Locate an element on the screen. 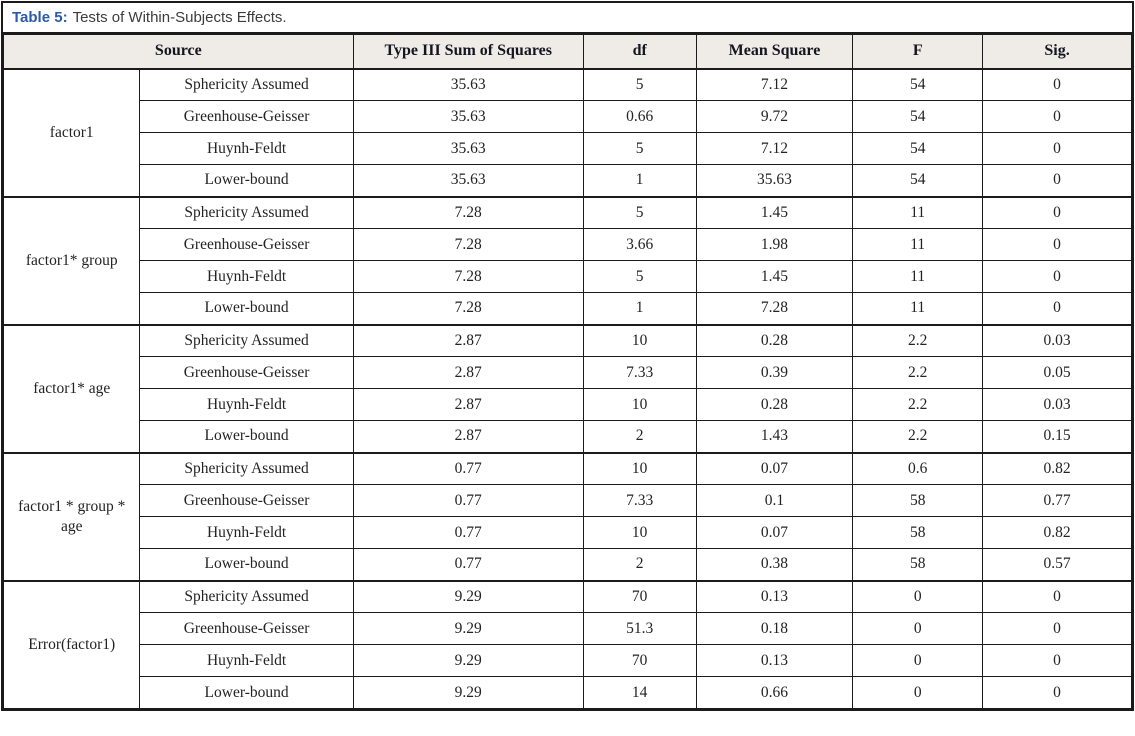 The height and width of the screenshot is (736, 1135). value-cell: 0.57 is located at coordinates (1057, 564).